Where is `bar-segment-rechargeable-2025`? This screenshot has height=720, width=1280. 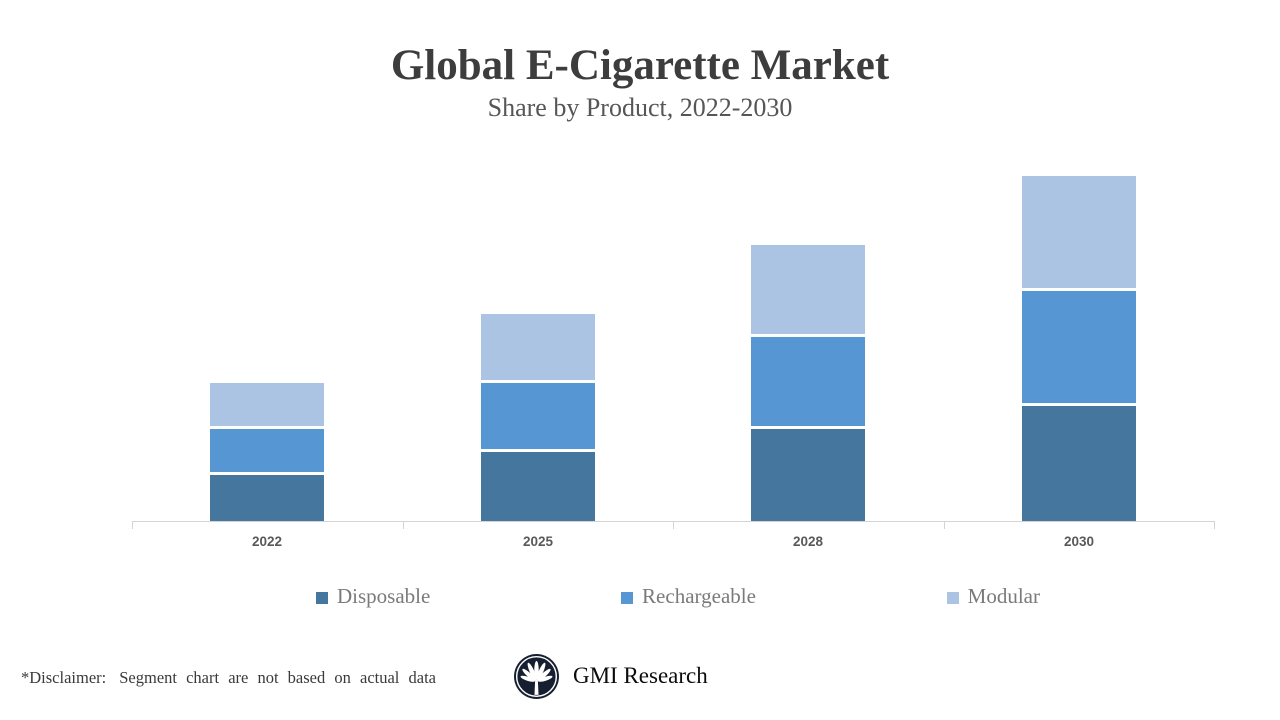 bar-segment-rechargeable-2025 is located at coordinates (538, 417).